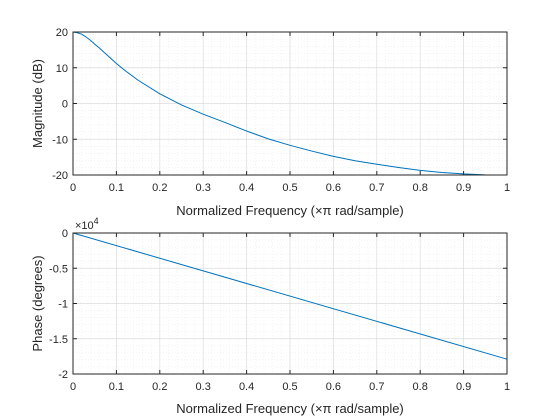 This screenshot has height=420, width=560. What do you see at coordinates (333, 387) in the screenshot?
I see `phase-x-tick-label: 0.6` at bounding box center [333, 387].